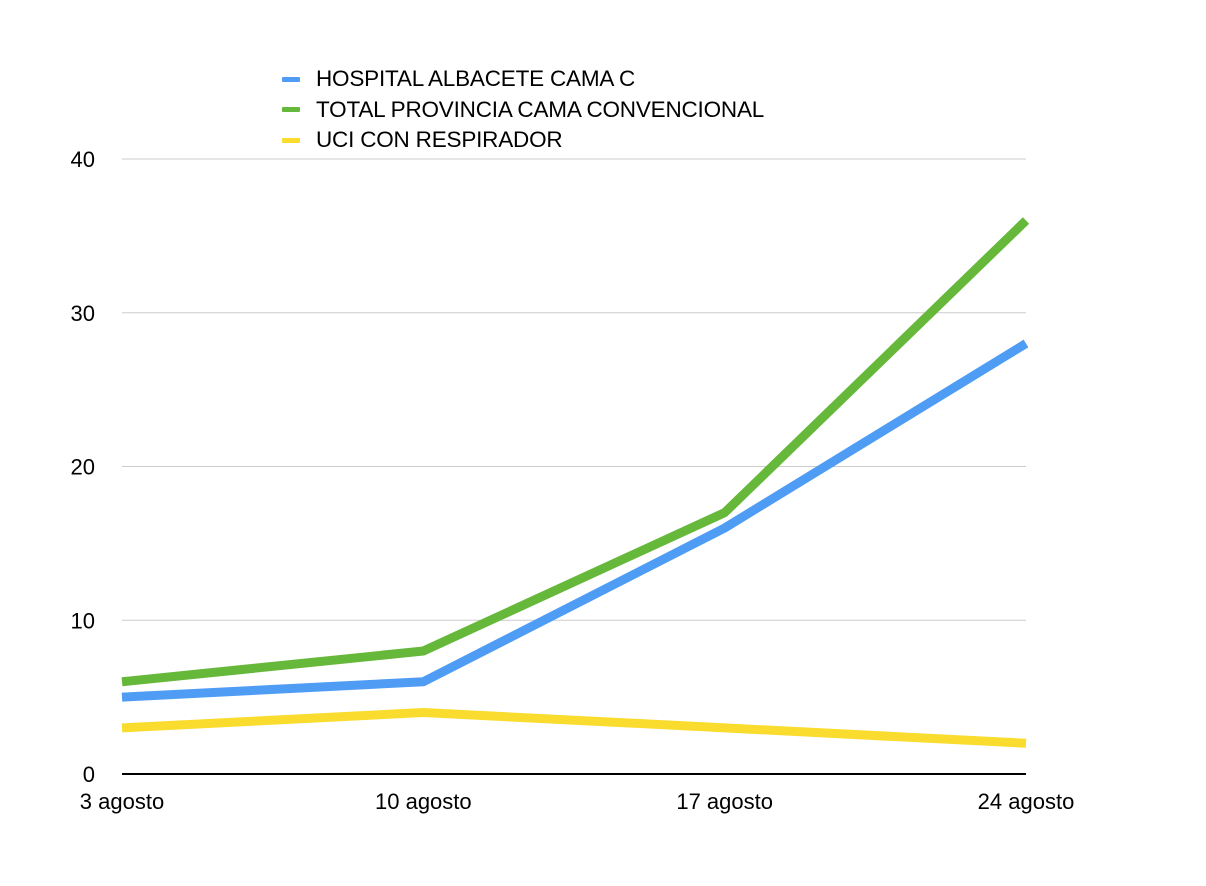 The height and width of the screenshot is (886, 1206). Describe the element at coordinates (291, 79) in the screenshot. I see `legend-swatch-hospital-albacete` at that location.